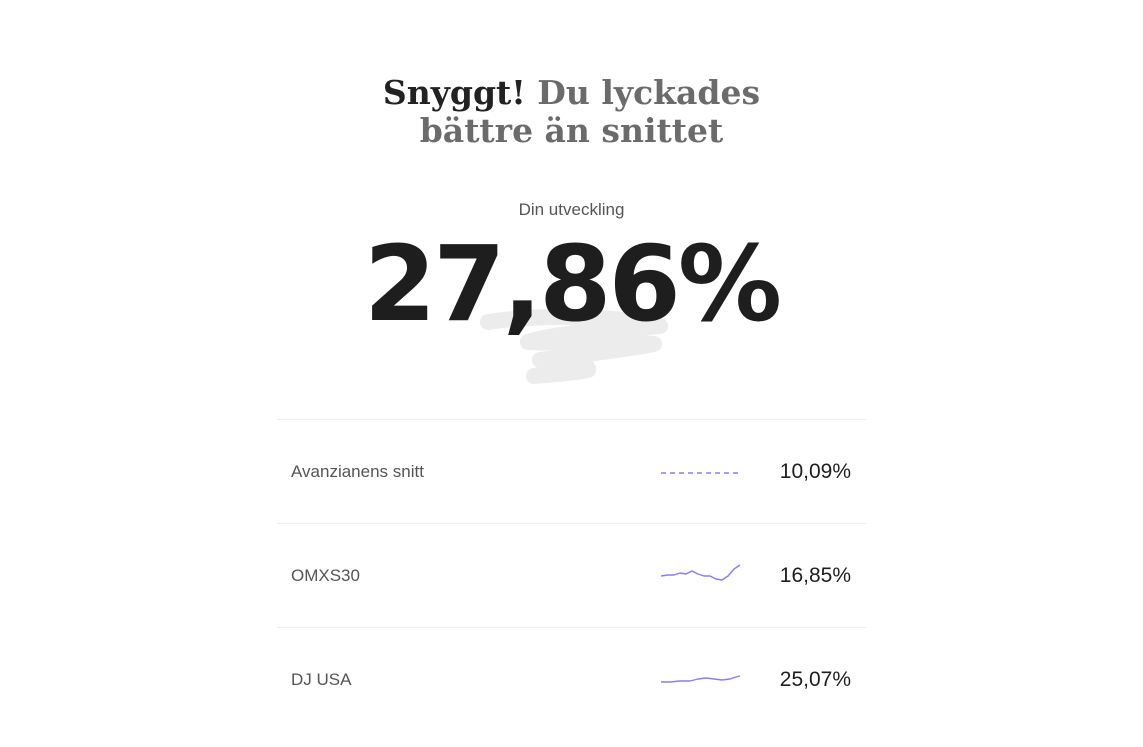 The image size is (1143, 747). What do you see at coordinates (700, 472) in the screenshot?
I see `dashed-line-icon` at bounding box center [700, 472].